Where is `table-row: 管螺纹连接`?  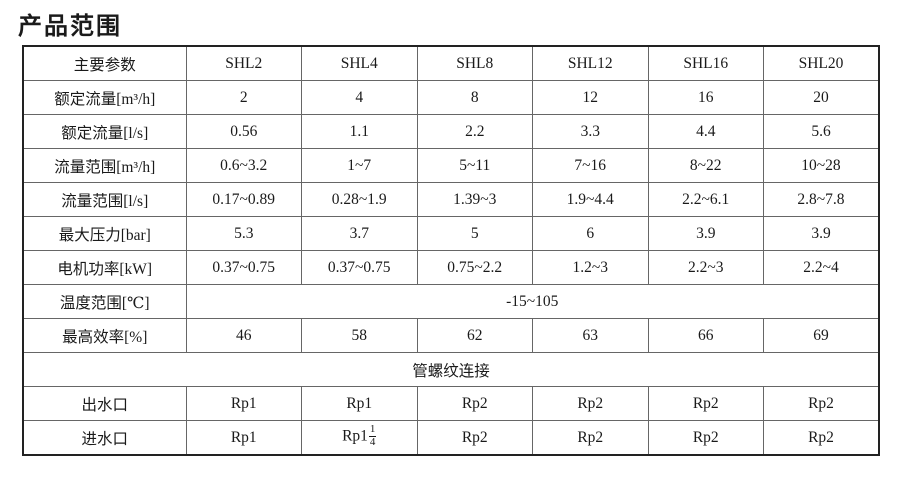 table-row: 管螺纹连接 is located at coordinates (451, 369).